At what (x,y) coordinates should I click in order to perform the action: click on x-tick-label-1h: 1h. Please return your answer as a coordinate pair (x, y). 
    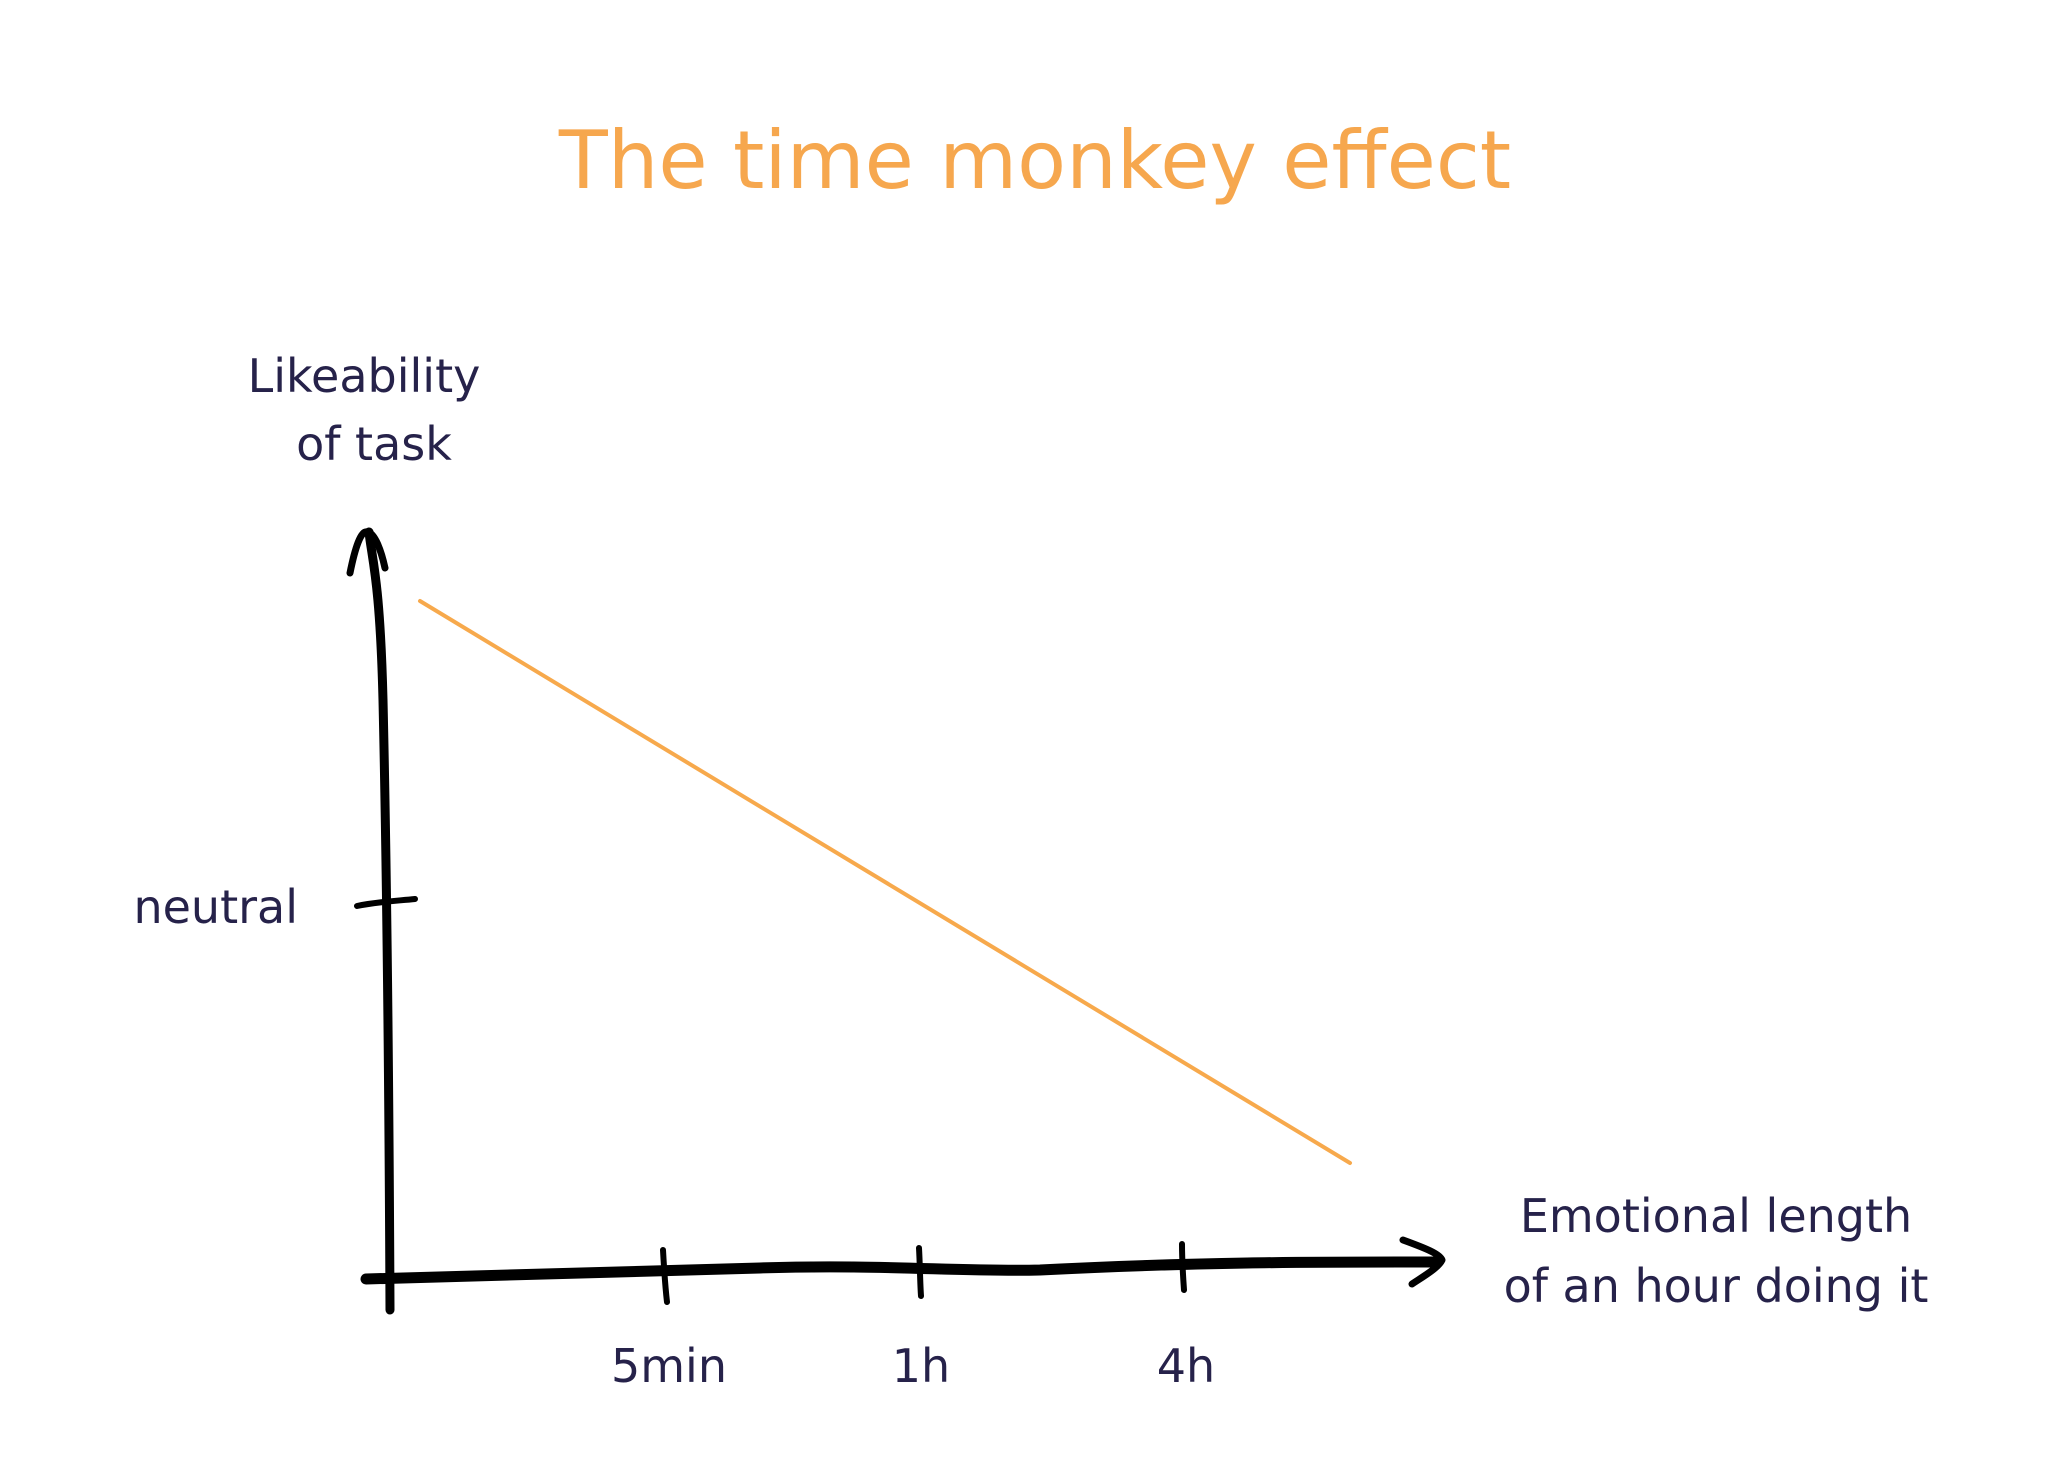
    Looking at the image, I should click on (921, 1366).